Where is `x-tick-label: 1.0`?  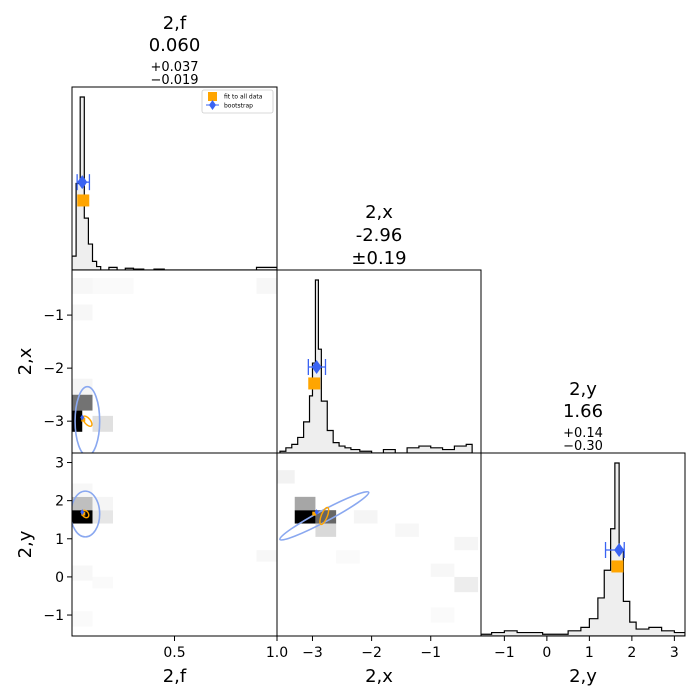
x-tick-label: 1.0 is located at coordinates (277, 653).